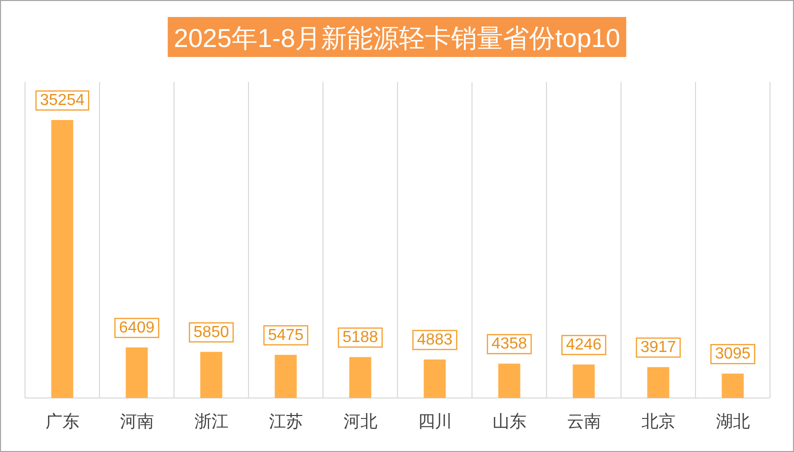 The image size is (794, 452). Describe the element at coordinates (658, 347) in the screenshot. I see `data-label: 3917` at that location.